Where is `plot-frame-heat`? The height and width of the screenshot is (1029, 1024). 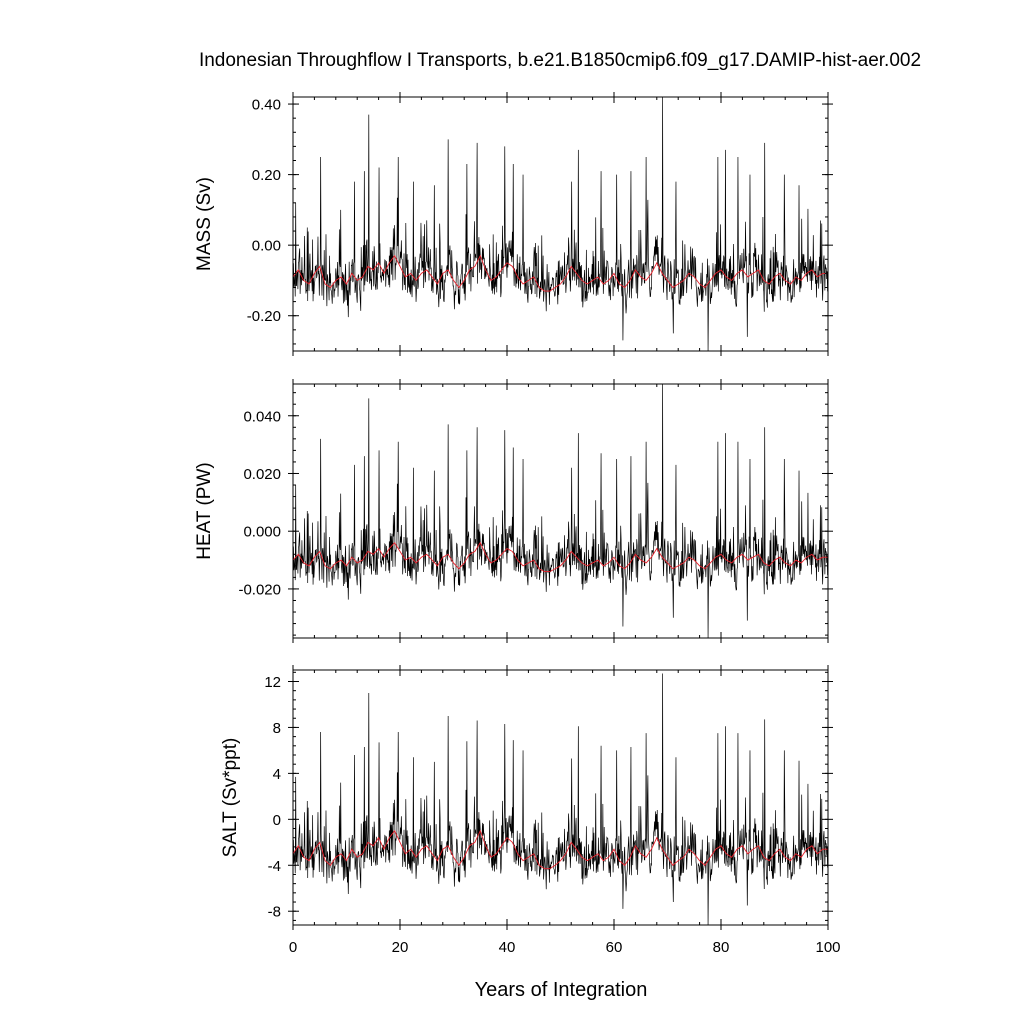 plot-frame-heat is located at coordinates (560, 511).